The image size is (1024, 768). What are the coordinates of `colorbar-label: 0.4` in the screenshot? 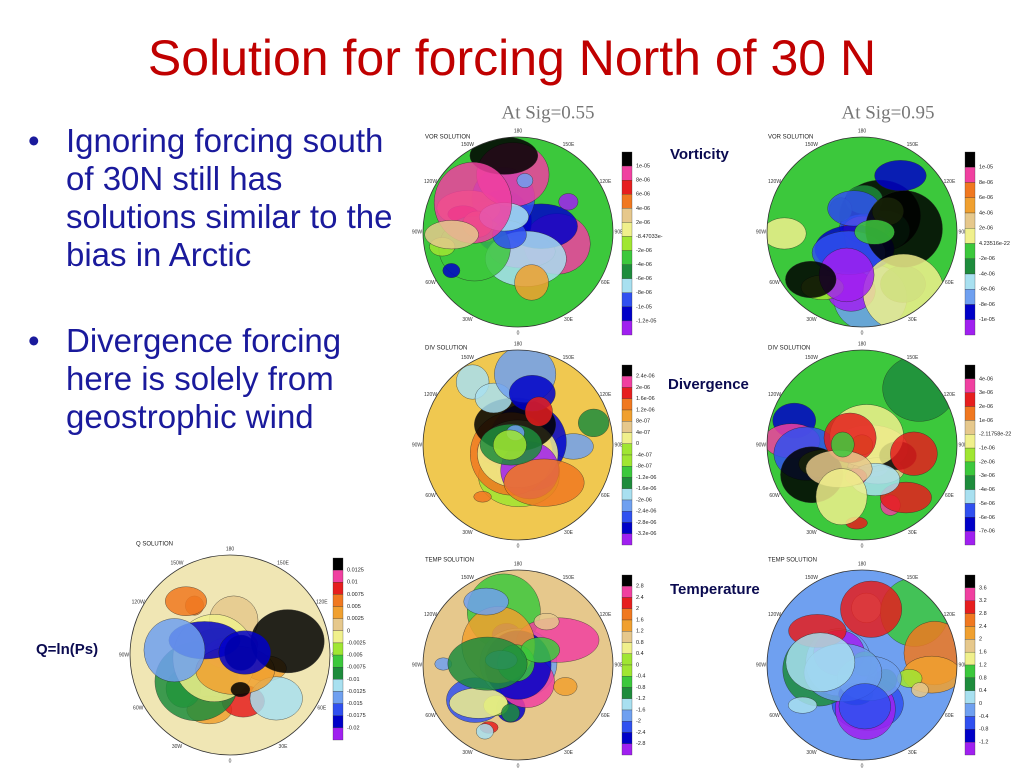 It's located at (640, 654).